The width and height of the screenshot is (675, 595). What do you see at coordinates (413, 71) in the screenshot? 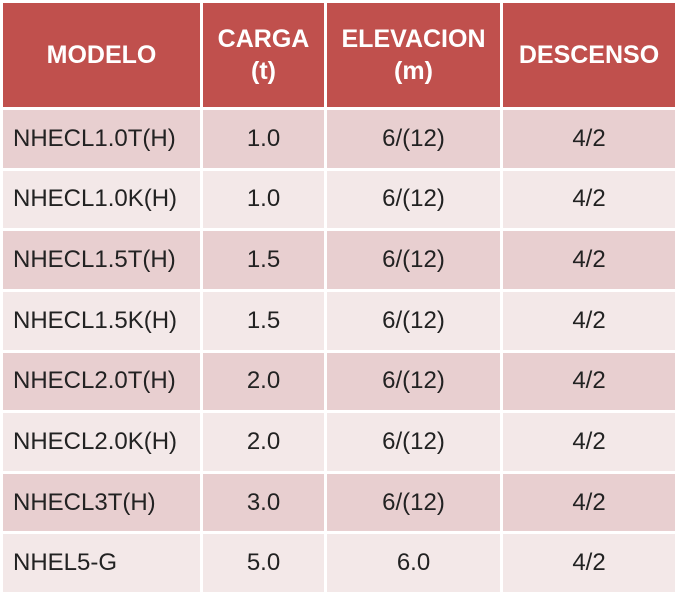
I see `header-unit: (m)` at bounding box center [413, 71].